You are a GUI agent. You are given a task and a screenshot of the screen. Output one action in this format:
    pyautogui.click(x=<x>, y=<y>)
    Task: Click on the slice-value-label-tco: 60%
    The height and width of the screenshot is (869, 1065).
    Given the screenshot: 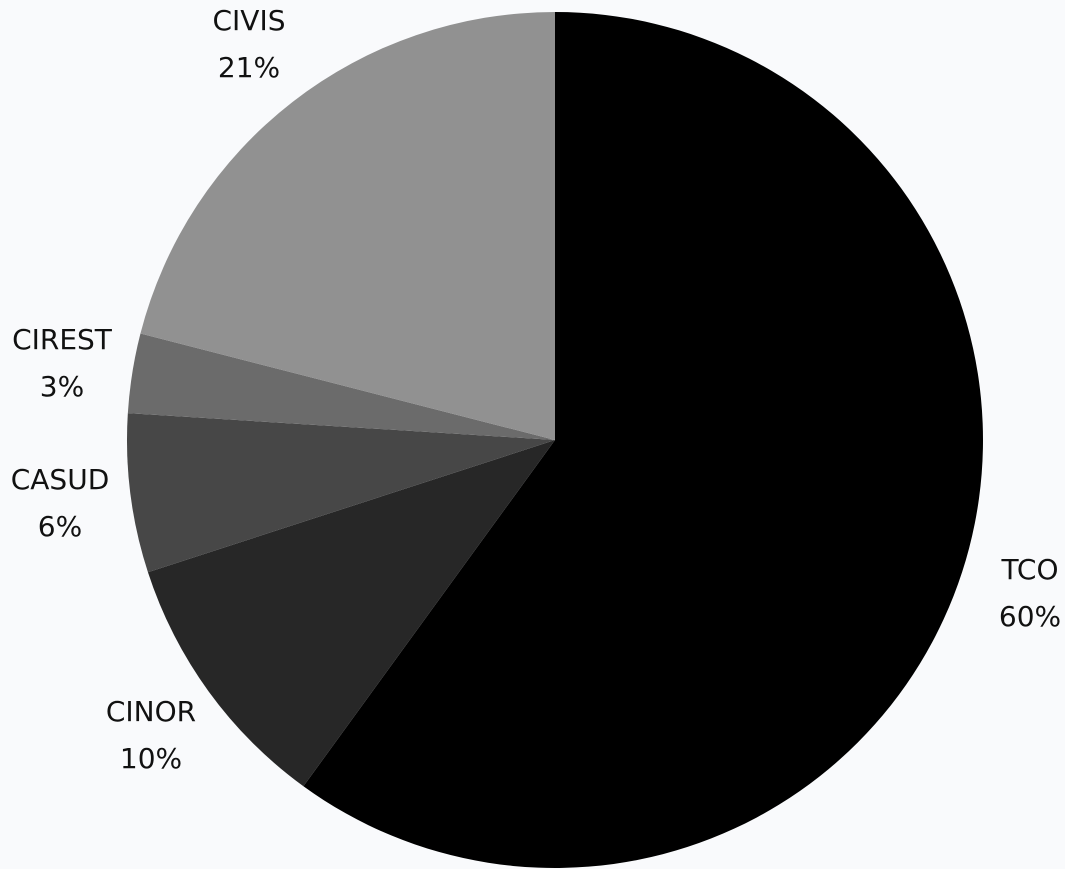 What is the action you would take?
    pyautogui.click(x=1030, y=616)
    